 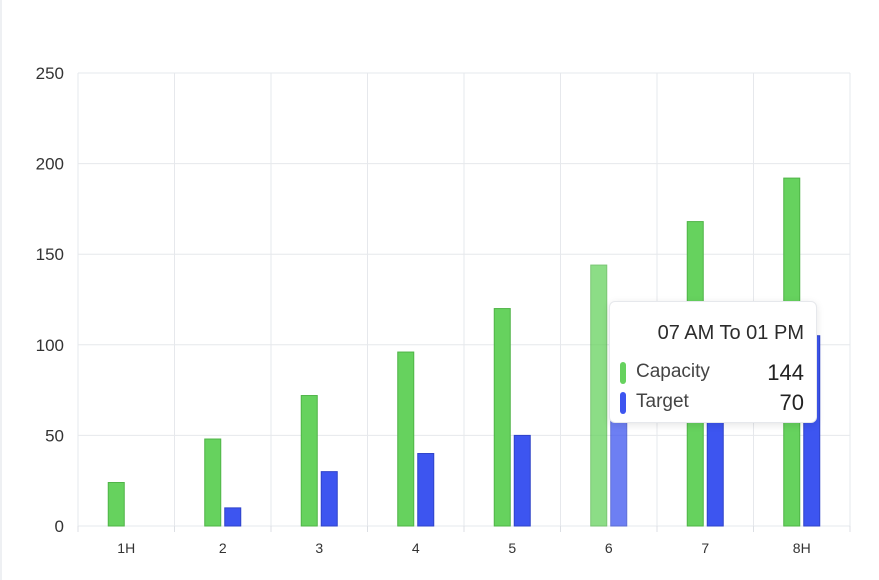 What do you see at coordinates (512, 548) in the screenshot?
I see `x-tick-label: 5` at bounding box center [512, 548].